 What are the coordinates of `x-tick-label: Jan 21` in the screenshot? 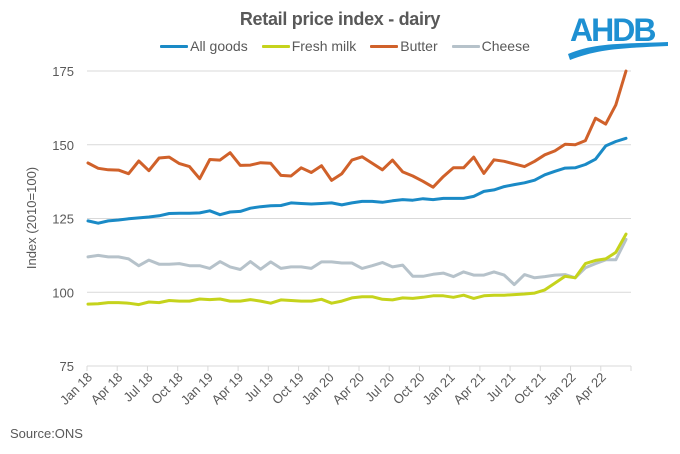 It's located at (439, 389).